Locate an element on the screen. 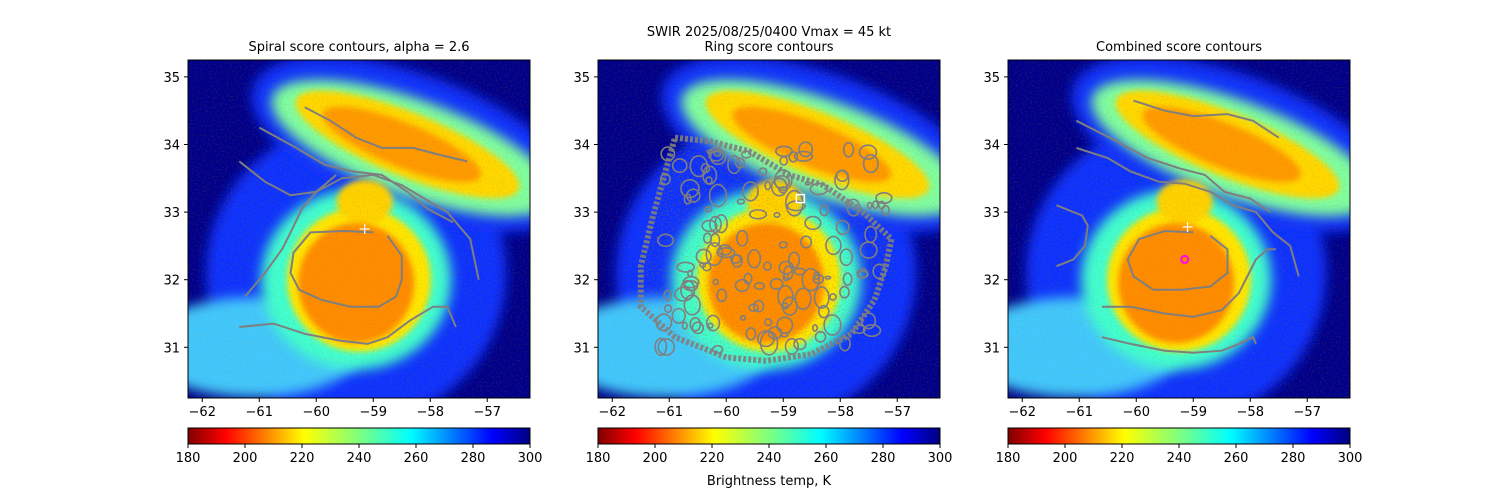 This screenshot has height=500, width=1500. x-tick-label: −58 is located at coordinates (430, 412).